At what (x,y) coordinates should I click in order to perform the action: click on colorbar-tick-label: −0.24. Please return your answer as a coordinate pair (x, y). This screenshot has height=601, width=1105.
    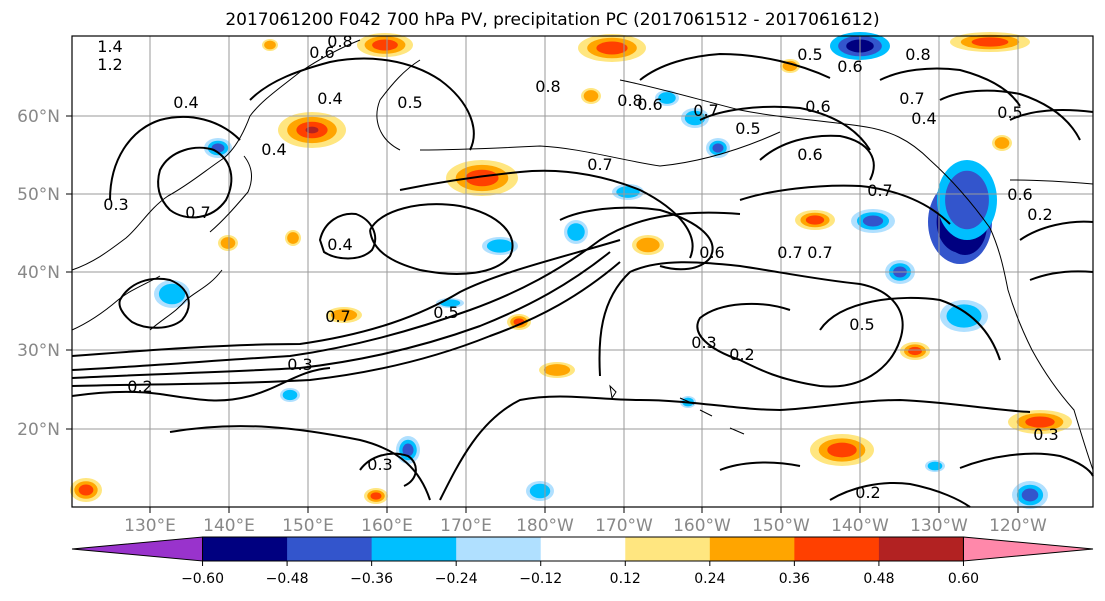
    Looking at the image, I should click on (456, 579).